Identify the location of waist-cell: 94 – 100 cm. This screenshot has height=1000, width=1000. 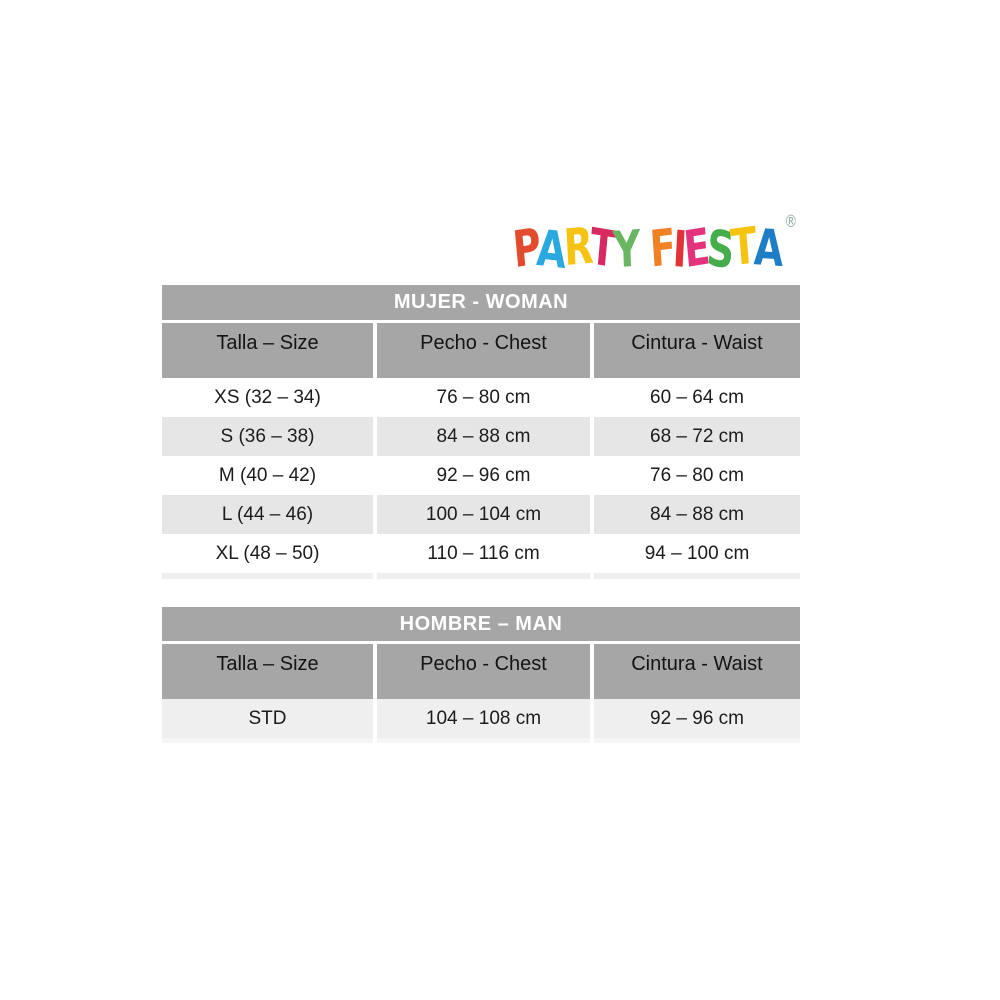
(697, 553).